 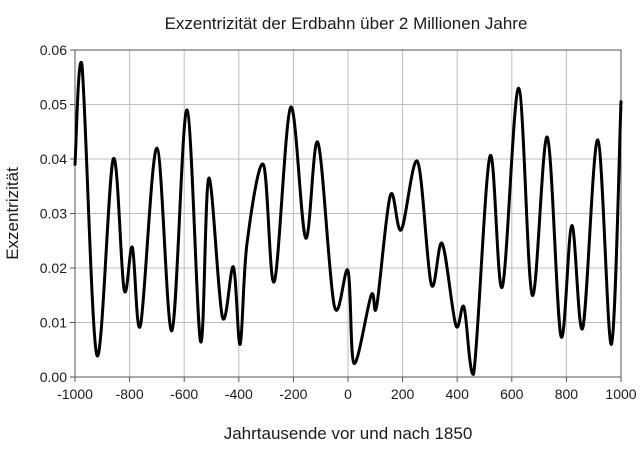 What do you see at coordinates (130, 394) in the screenshot?
I see `x-tick-label: -800` at bounding box center [130, 394].